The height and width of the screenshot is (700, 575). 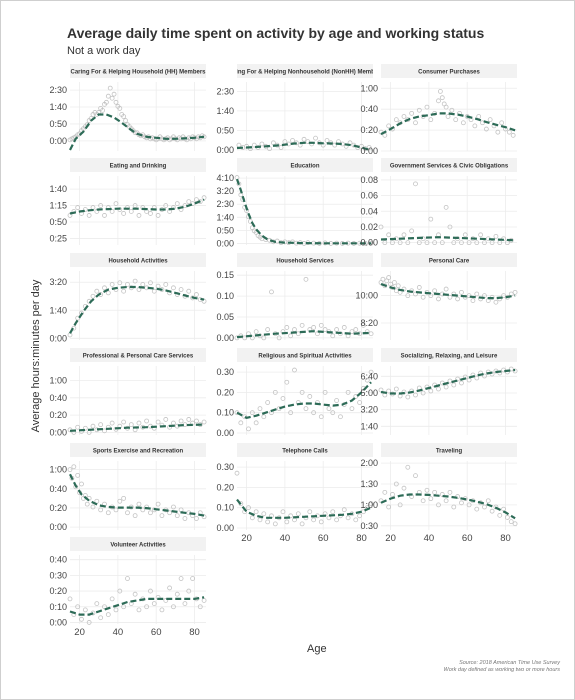 I want to click on panel-title: Sports Exercise and Recreation, so click(x=138, y=452).